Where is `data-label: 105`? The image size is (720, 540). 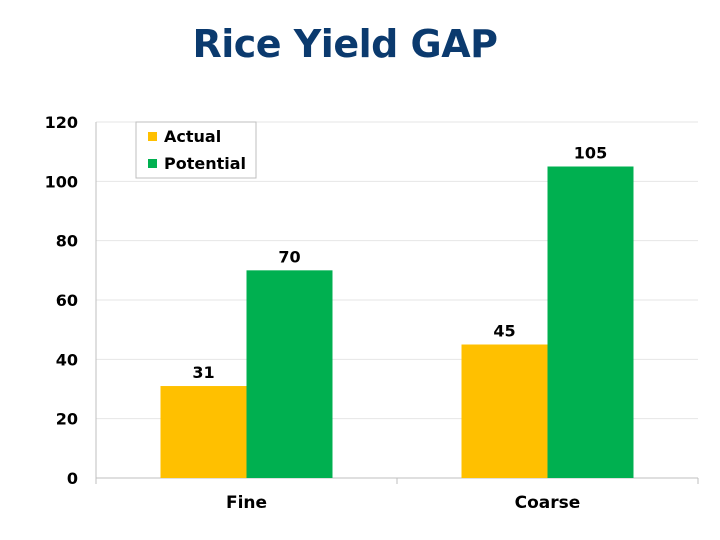
data-label: 105 is located at coordinates (590, 153).